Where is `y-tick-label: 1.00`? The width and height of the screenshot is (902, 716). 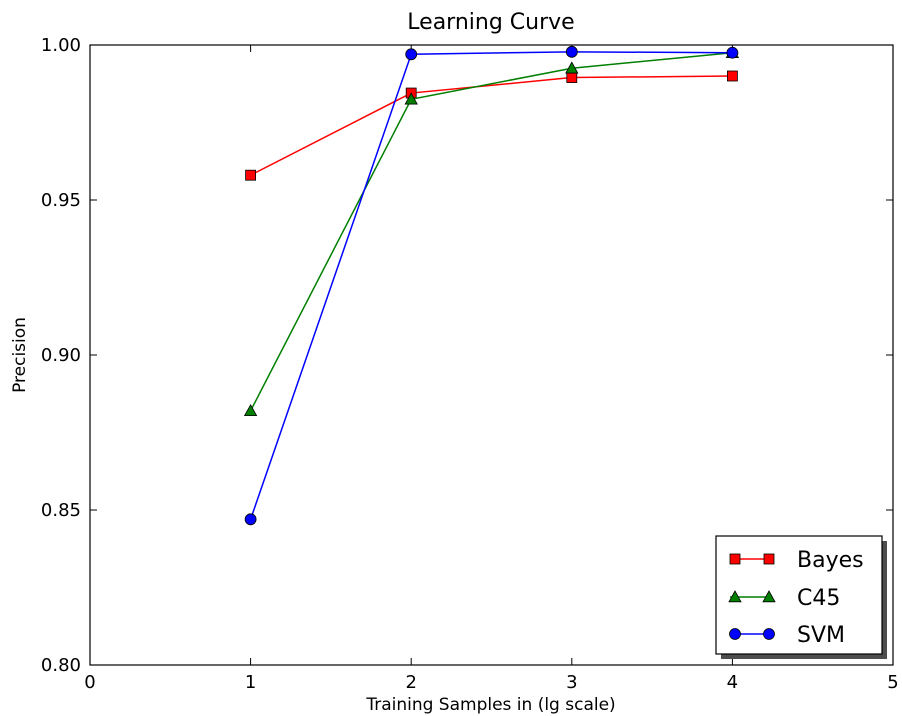
y-tick-label: 1.00 is located at coordinates (61, 45).